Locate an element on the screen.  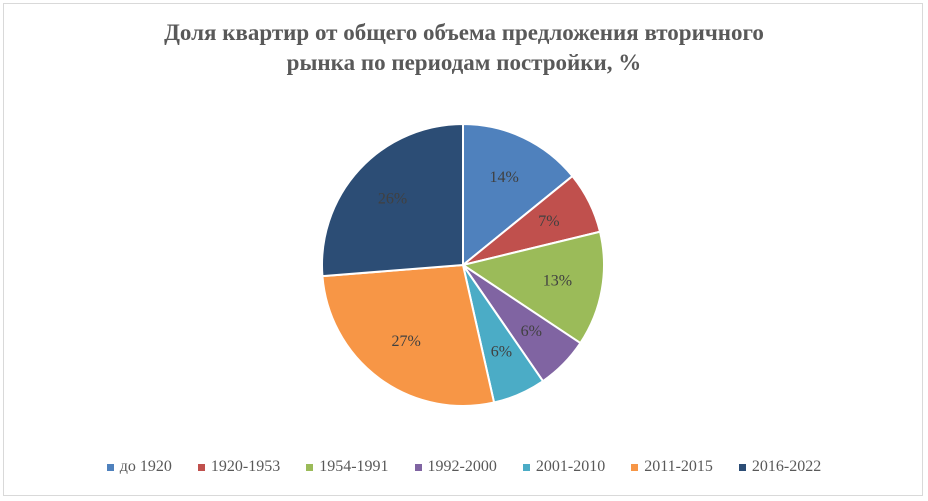
chart-title-line-2: рынка по периодам постройки, % is located at coordinates (464, 62).